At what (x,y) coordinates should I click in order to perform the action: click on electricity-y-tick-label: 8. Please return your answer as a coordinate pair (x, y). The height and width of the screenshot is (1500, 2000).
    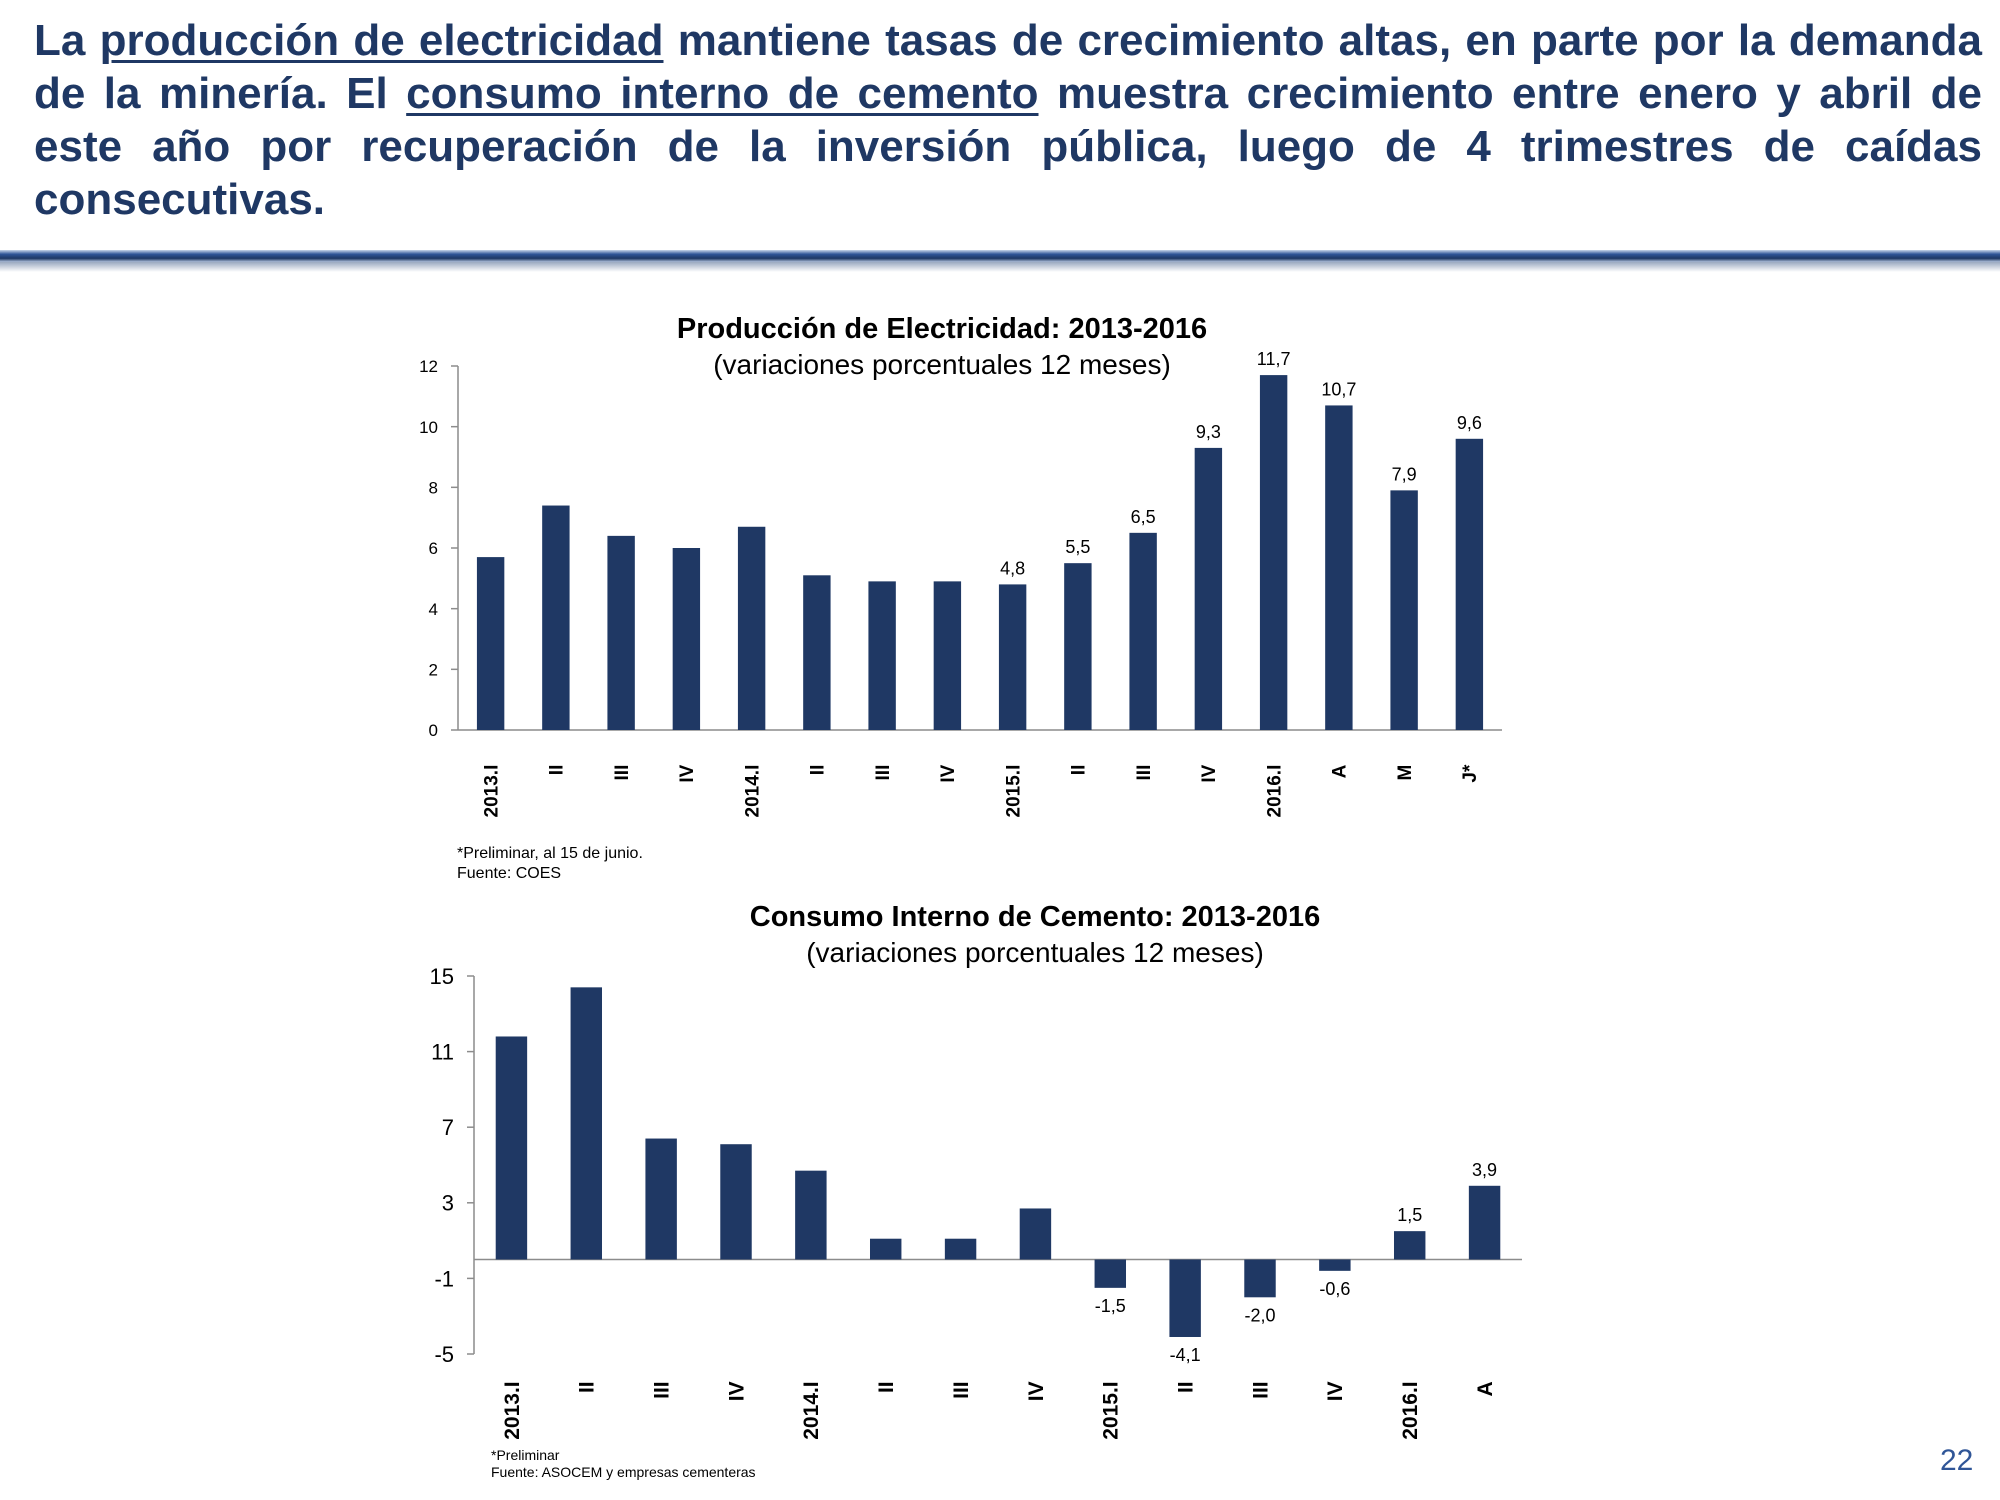
    Looking at the image, I should click on (433, 487).